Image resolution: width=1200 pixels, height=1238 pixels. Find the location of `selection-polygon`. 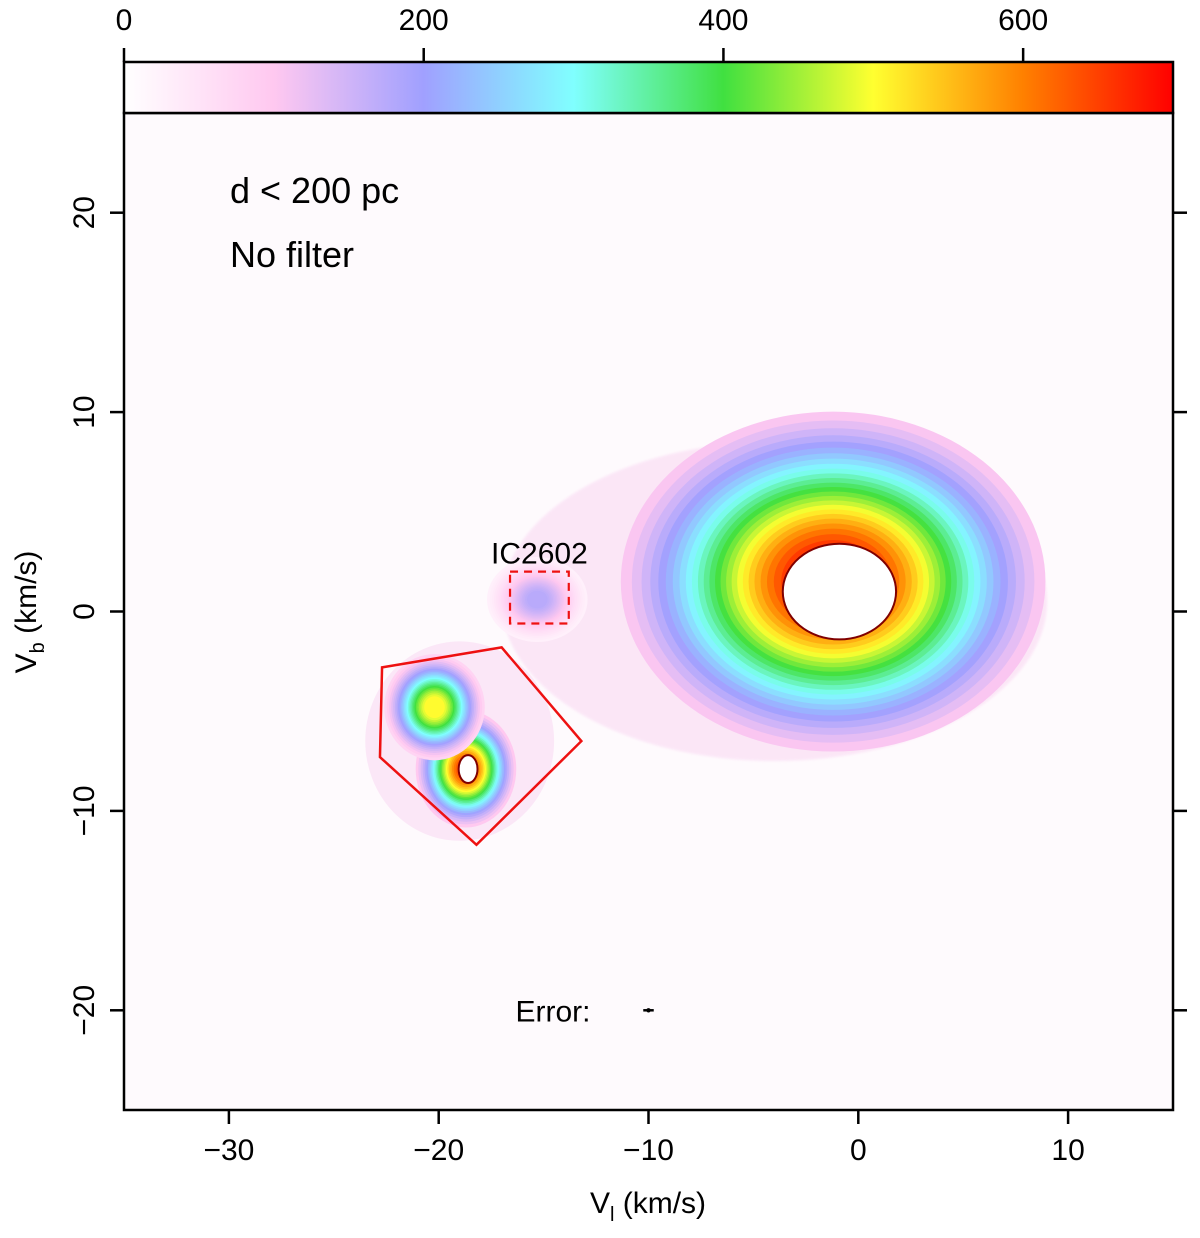

selection-polygon is located at coordinates (481, 746).